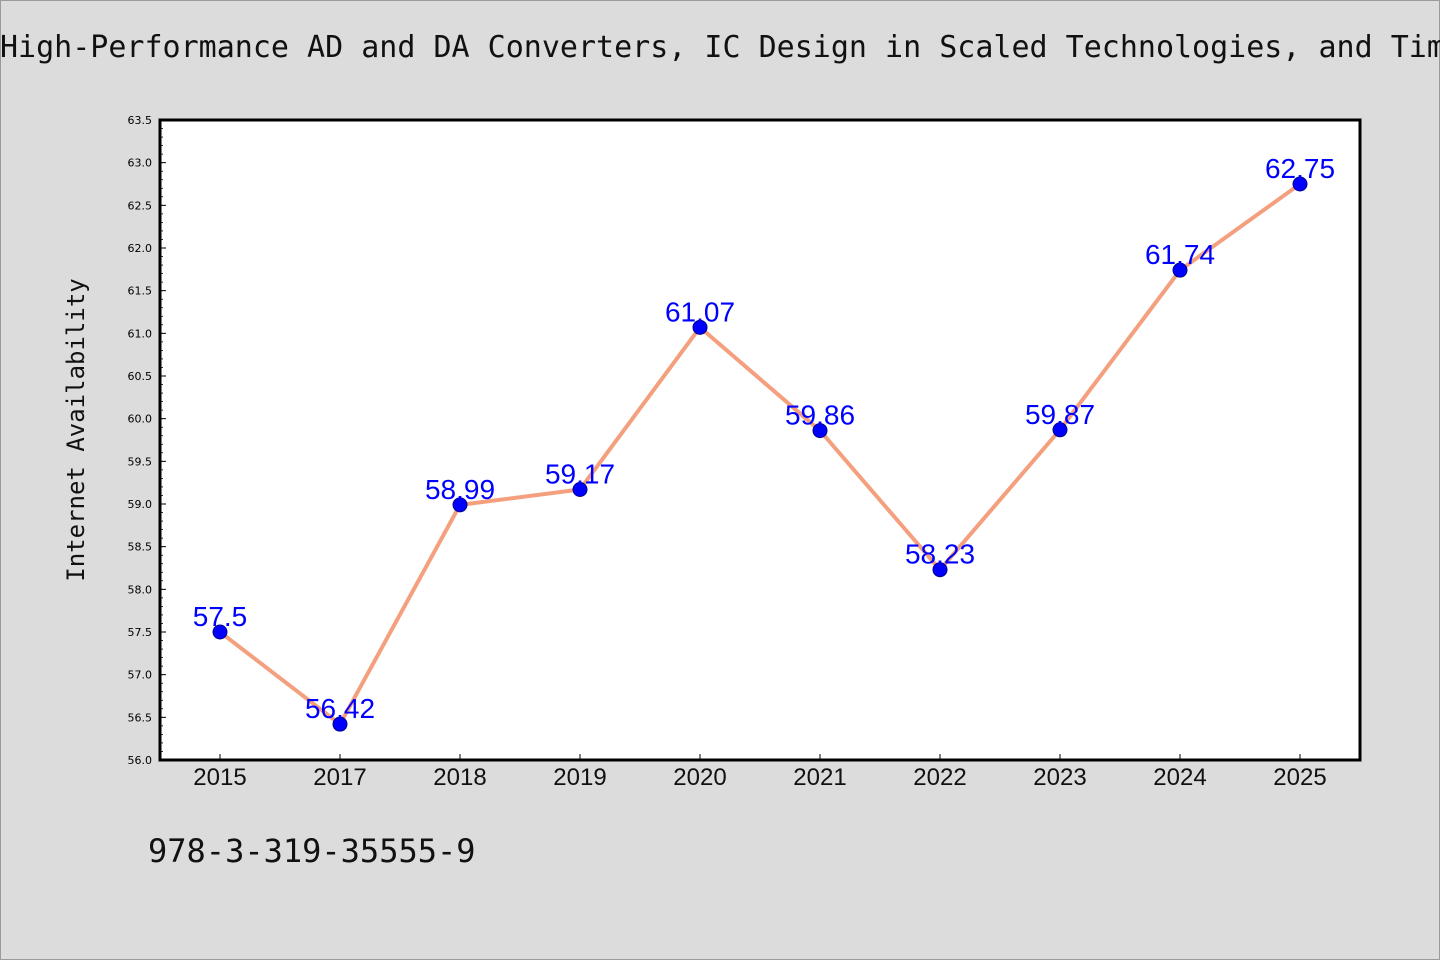 The height and width of the screenshot is (960, 1440). Describe the element at coordinates (140, 632) in the screenshot. I see `y-tick-label: 57.5` at that location.